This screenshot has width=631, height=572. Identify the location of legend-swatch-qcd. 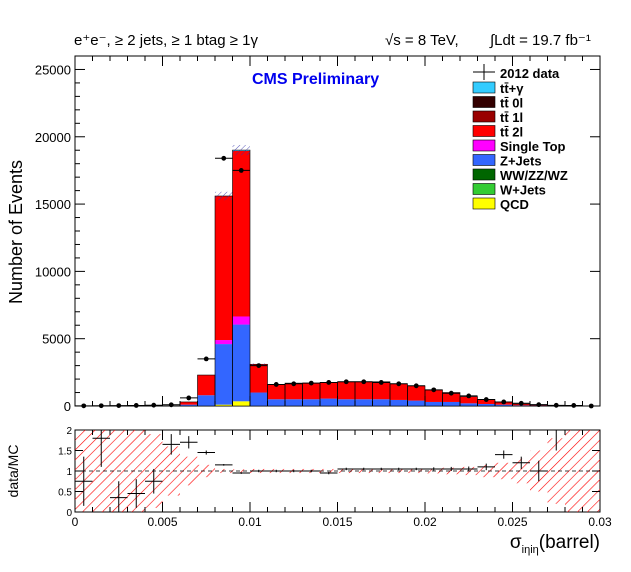
(484, 203).